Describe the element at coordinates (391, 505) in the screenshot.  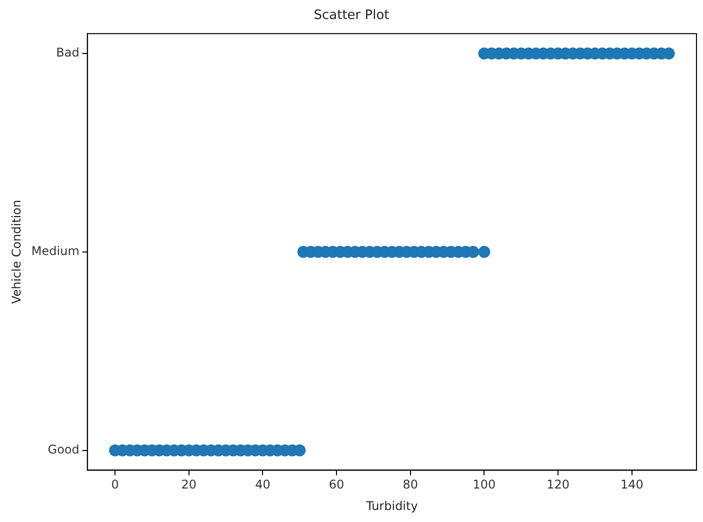
I see `x-axis-title: Turbidity` at that location.